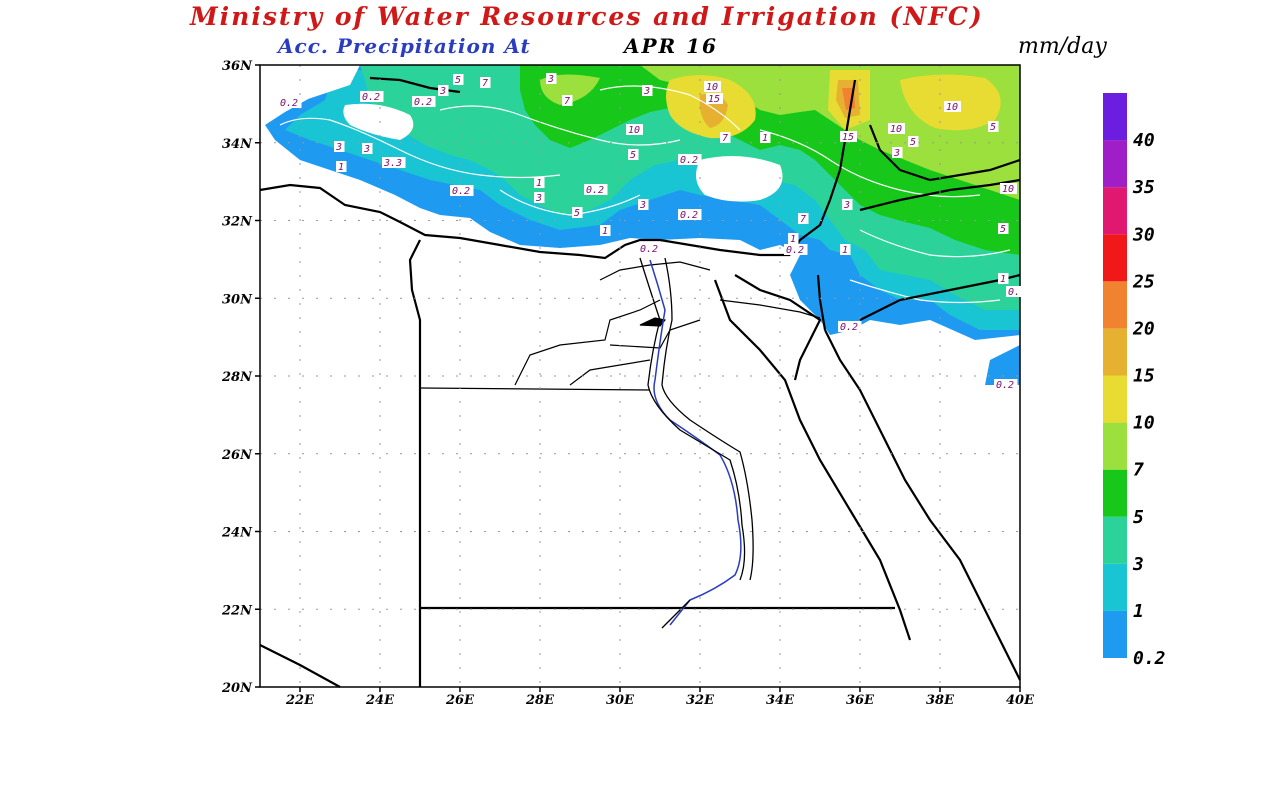 The image size is (1280, 800). I want to click on colorbar-label: 20, so click(1143, 328).